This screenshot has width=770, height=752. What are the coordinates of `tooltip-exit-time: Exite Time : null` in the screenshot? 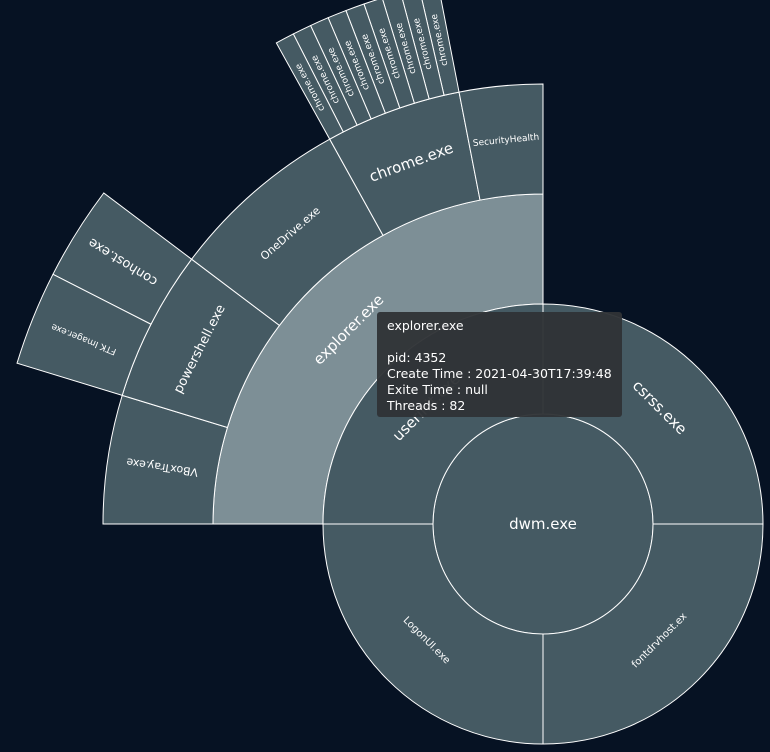 It's located at (437, 389).